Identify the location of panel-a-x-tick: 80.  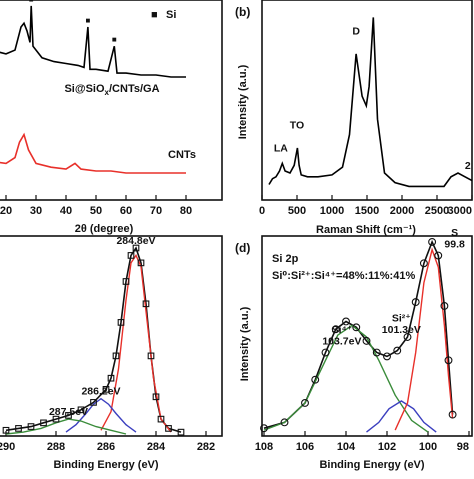
(186, 211).